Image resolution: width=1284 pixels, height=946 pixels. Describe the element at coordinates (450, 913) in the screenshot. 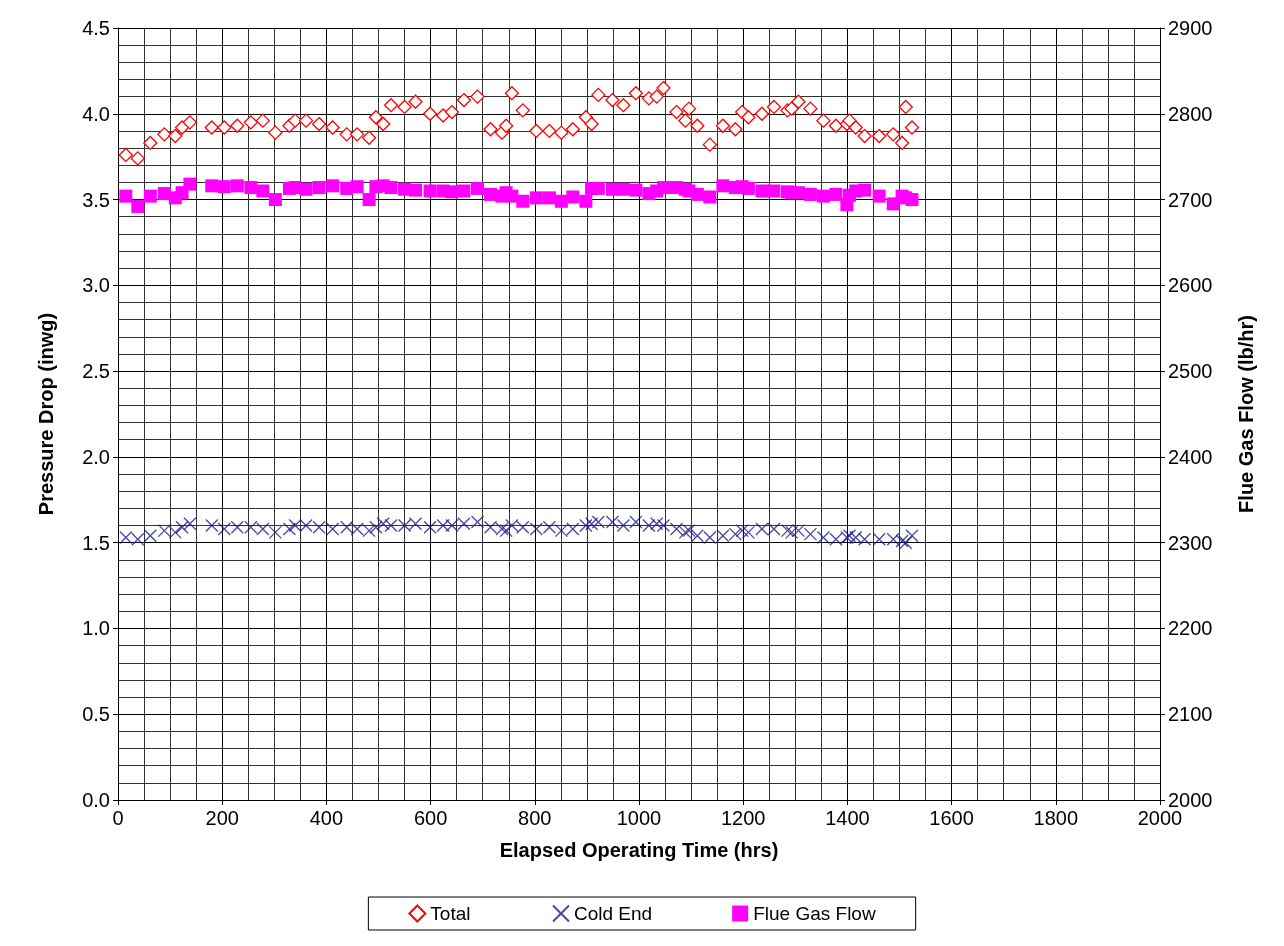

I see `legend-label: Total` at that location.